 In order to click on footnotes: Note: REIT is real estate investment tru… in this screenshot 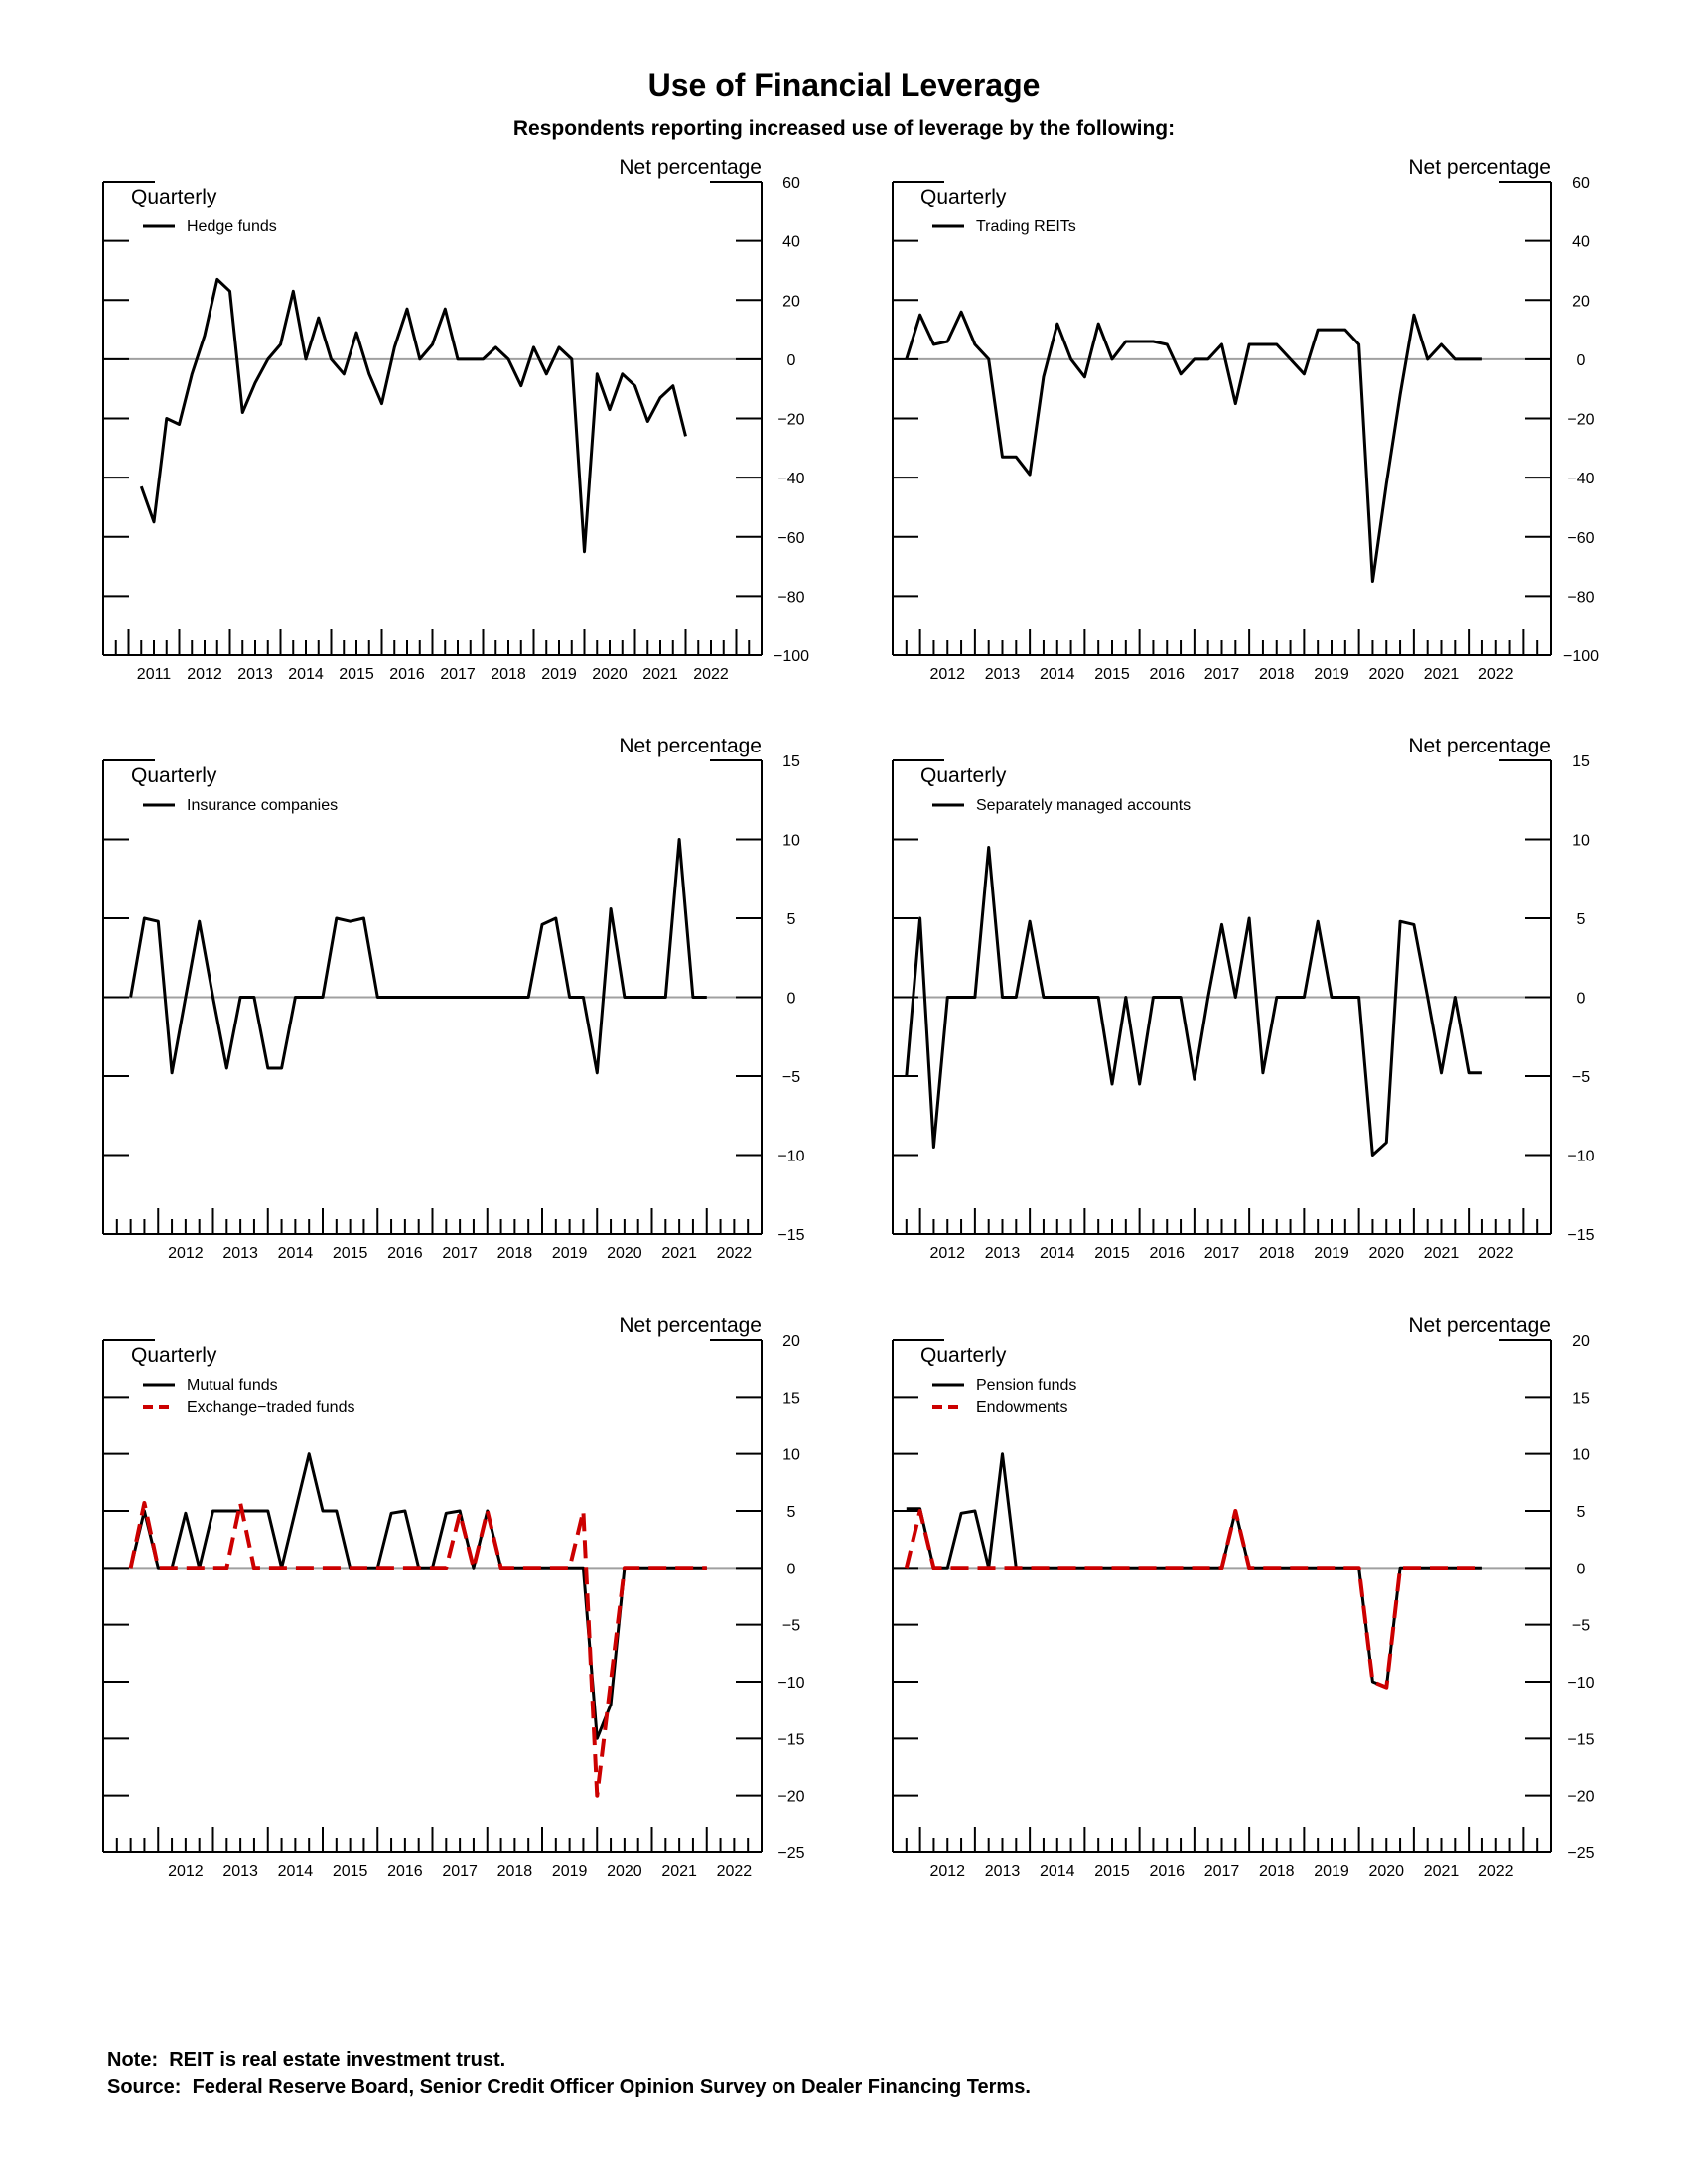, I will do `click(569, 2074)`.